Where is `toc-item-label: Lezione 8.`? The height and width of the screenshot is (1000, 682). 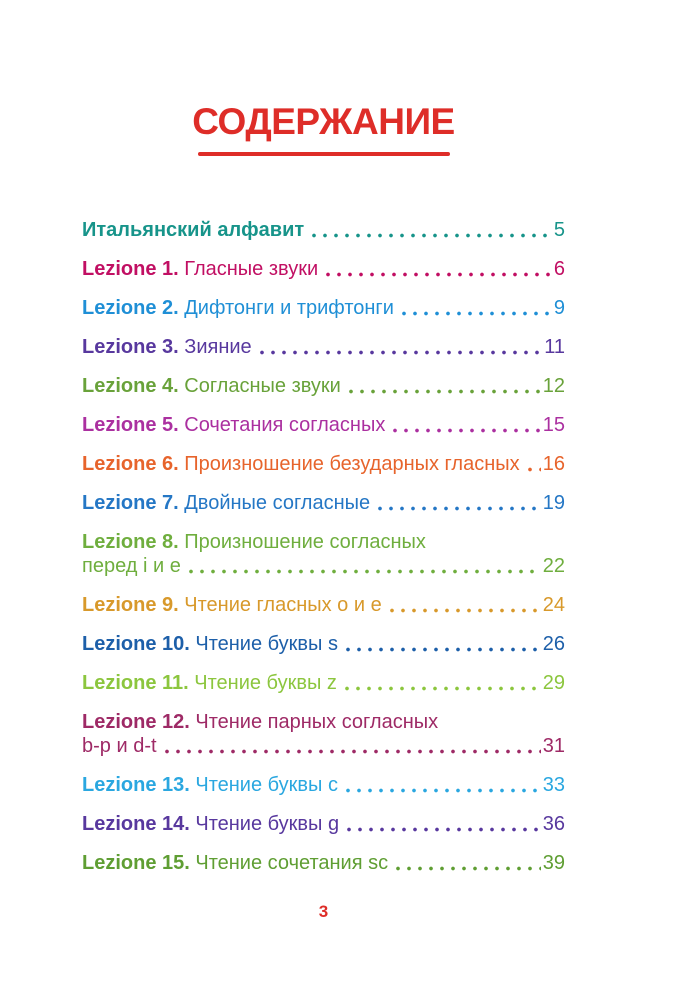 toc-item-label: Lezione 8. is located at coordinates (130, 541).